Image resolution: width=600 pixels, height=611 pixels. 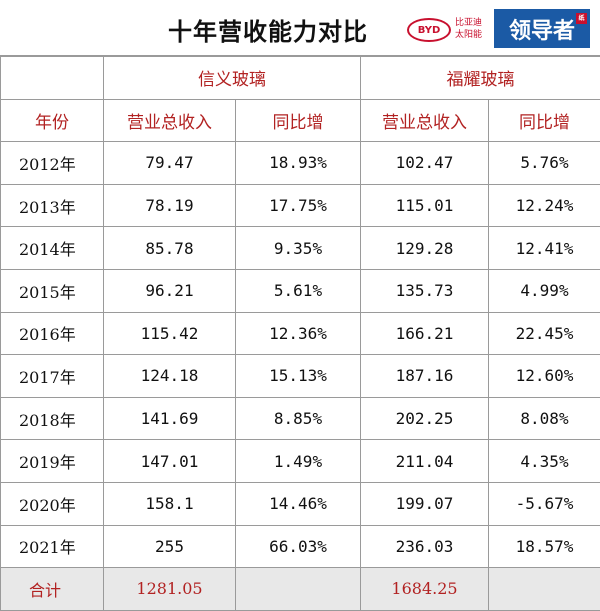 What do you see at coordinates (425, 461) in the screenshot?
I see `fuyao-revenue-cell: 211.04` at bounding box center [425, 461].